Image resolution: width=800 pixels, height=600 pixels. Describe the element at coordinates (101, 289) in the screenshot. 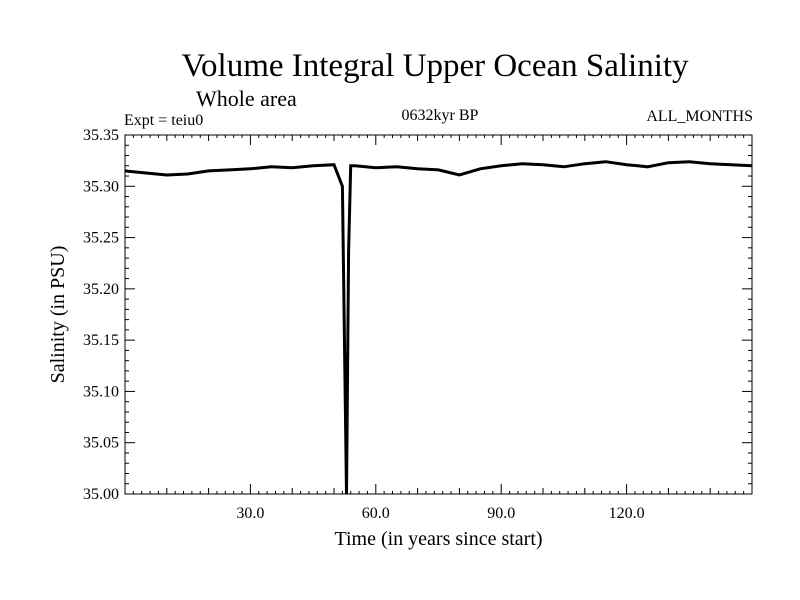

I see `y-tick-label: 35.20` at that location.